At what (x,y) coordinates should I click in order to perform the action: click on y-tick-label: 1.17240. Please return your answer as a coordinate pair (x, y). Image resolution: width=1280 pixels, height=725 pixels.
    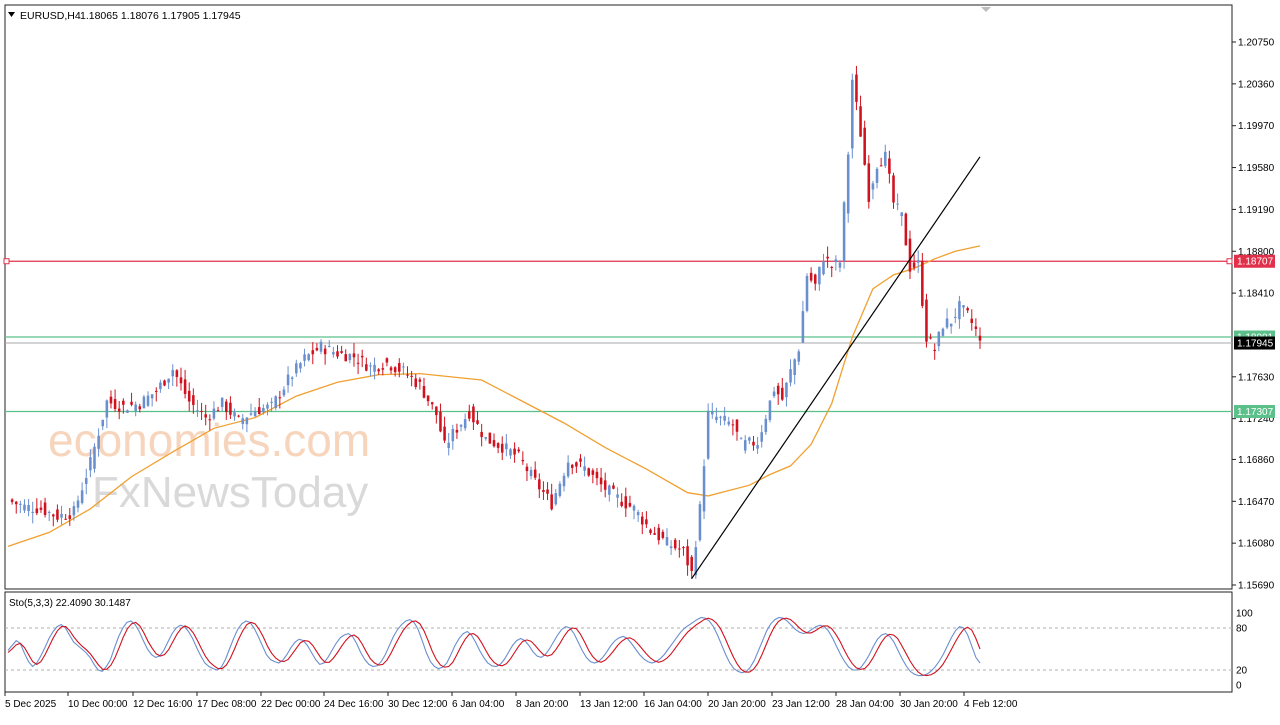
    Looking at the image, I should click on (1256, 419).